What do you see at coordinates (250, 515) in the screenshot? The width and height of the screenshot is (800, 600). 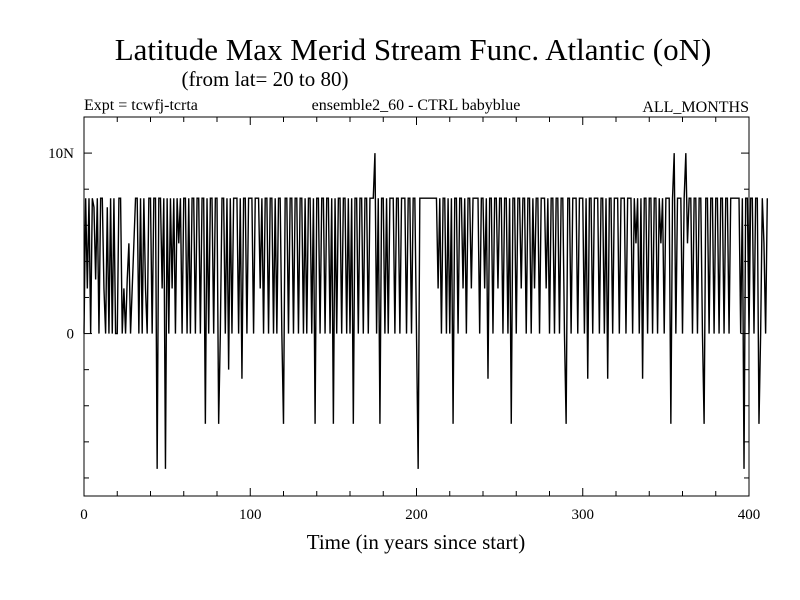 I see `x-tick-label: 100` at bounding box center [250, 515].